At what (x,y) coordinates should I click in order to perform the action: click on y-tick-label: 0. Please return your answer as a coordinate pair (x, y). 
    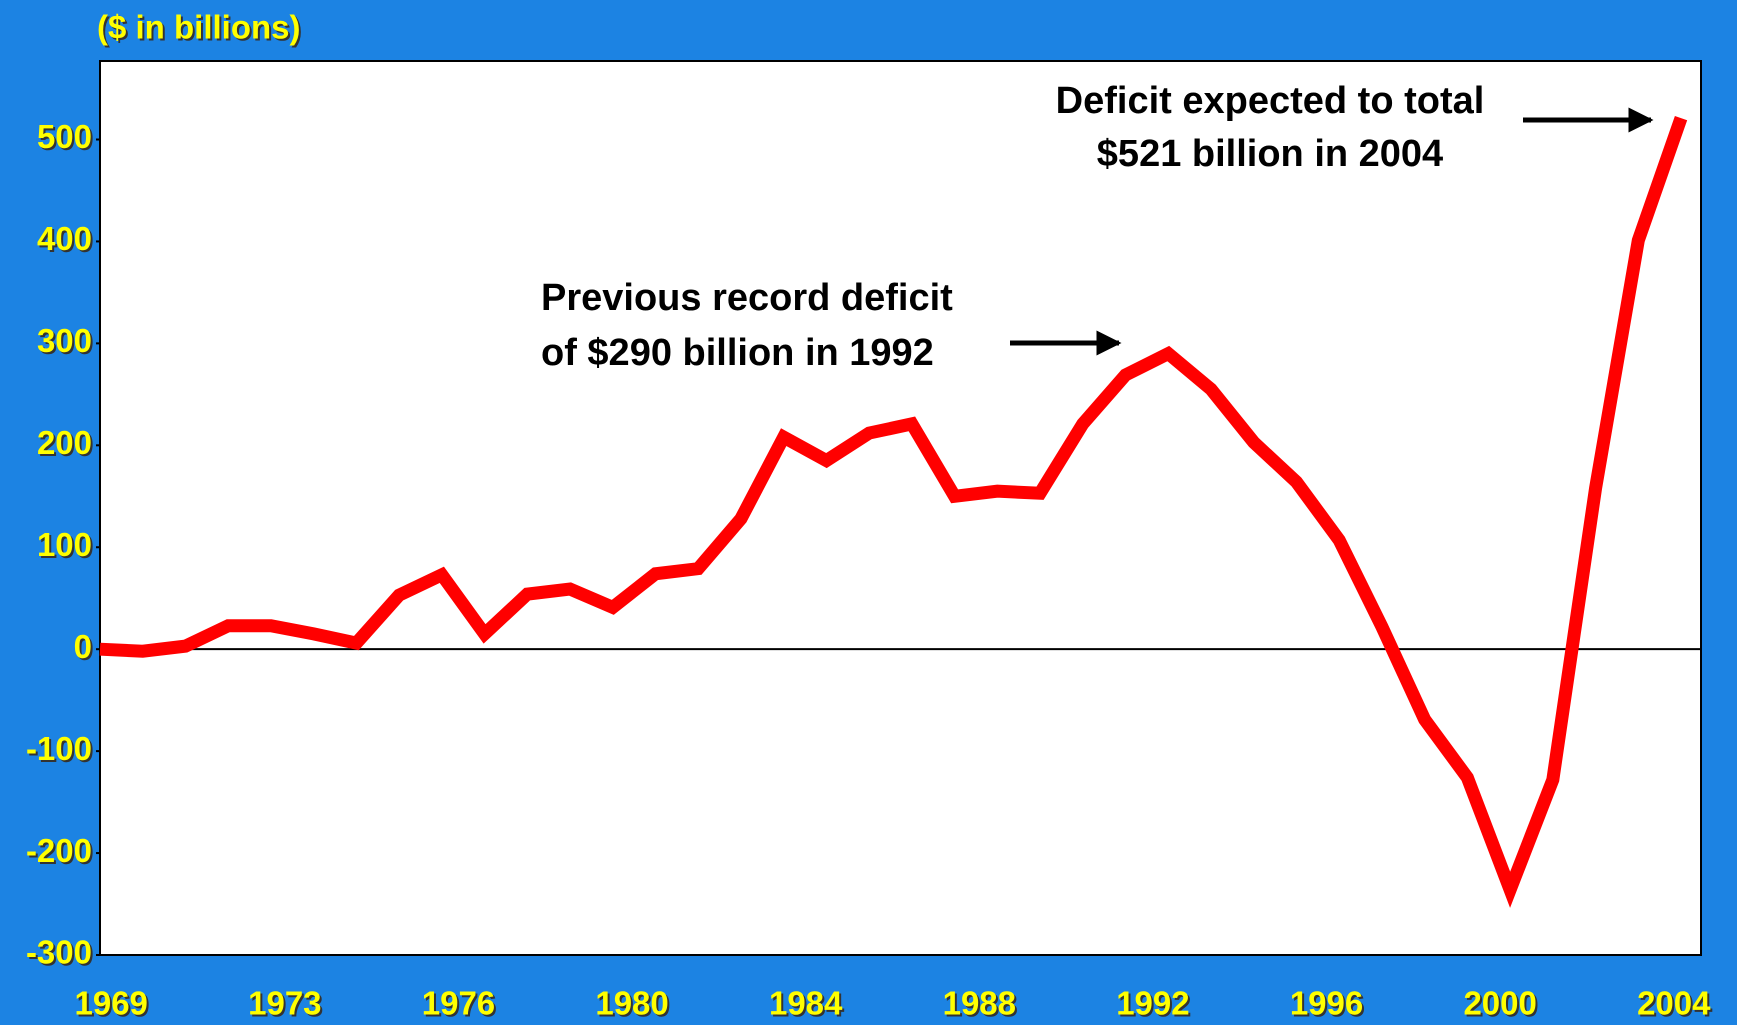
    Looking at the image, I should click on (83, 646).